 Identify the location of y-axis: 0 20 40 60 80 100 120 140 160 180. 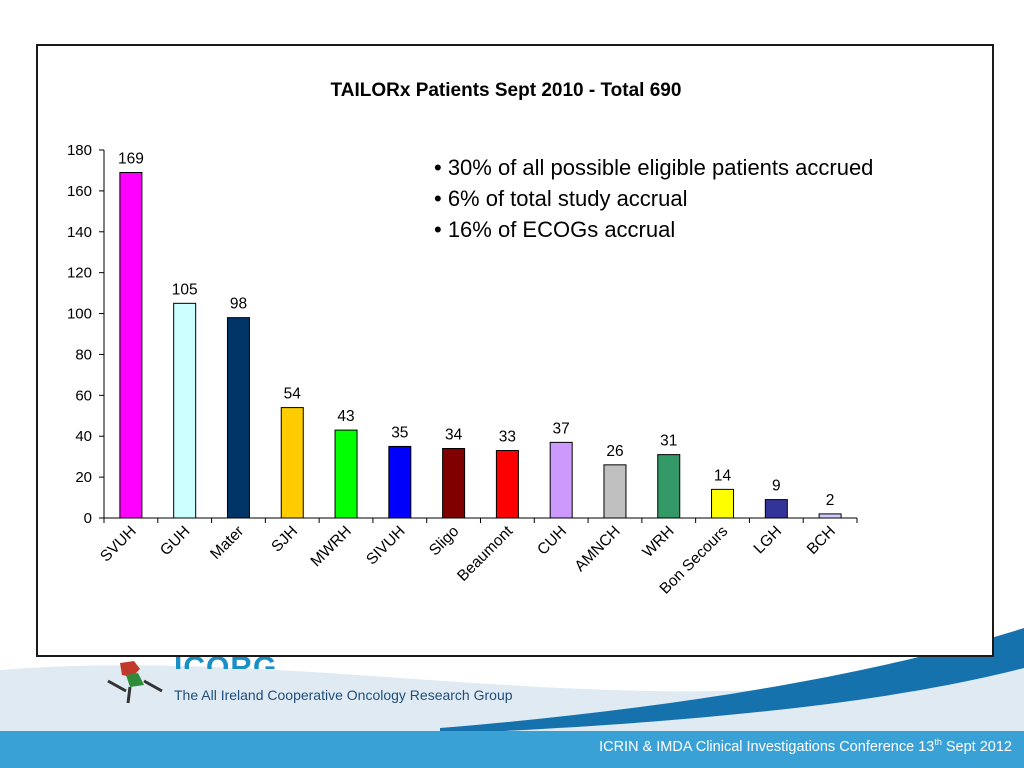
(86, 334).